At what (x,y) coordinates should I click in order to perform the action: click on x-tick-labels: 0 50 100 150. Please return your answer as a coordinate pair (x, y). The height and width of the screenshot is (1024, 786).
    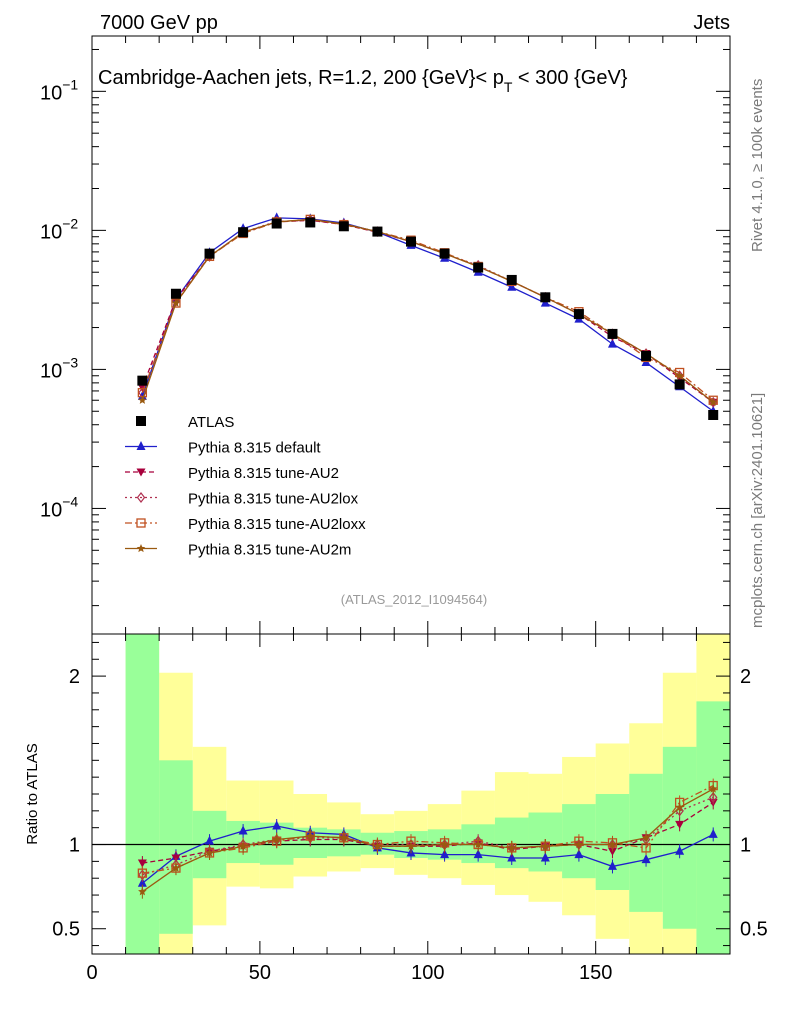
    Looking at the image, I should click on (349, 973).